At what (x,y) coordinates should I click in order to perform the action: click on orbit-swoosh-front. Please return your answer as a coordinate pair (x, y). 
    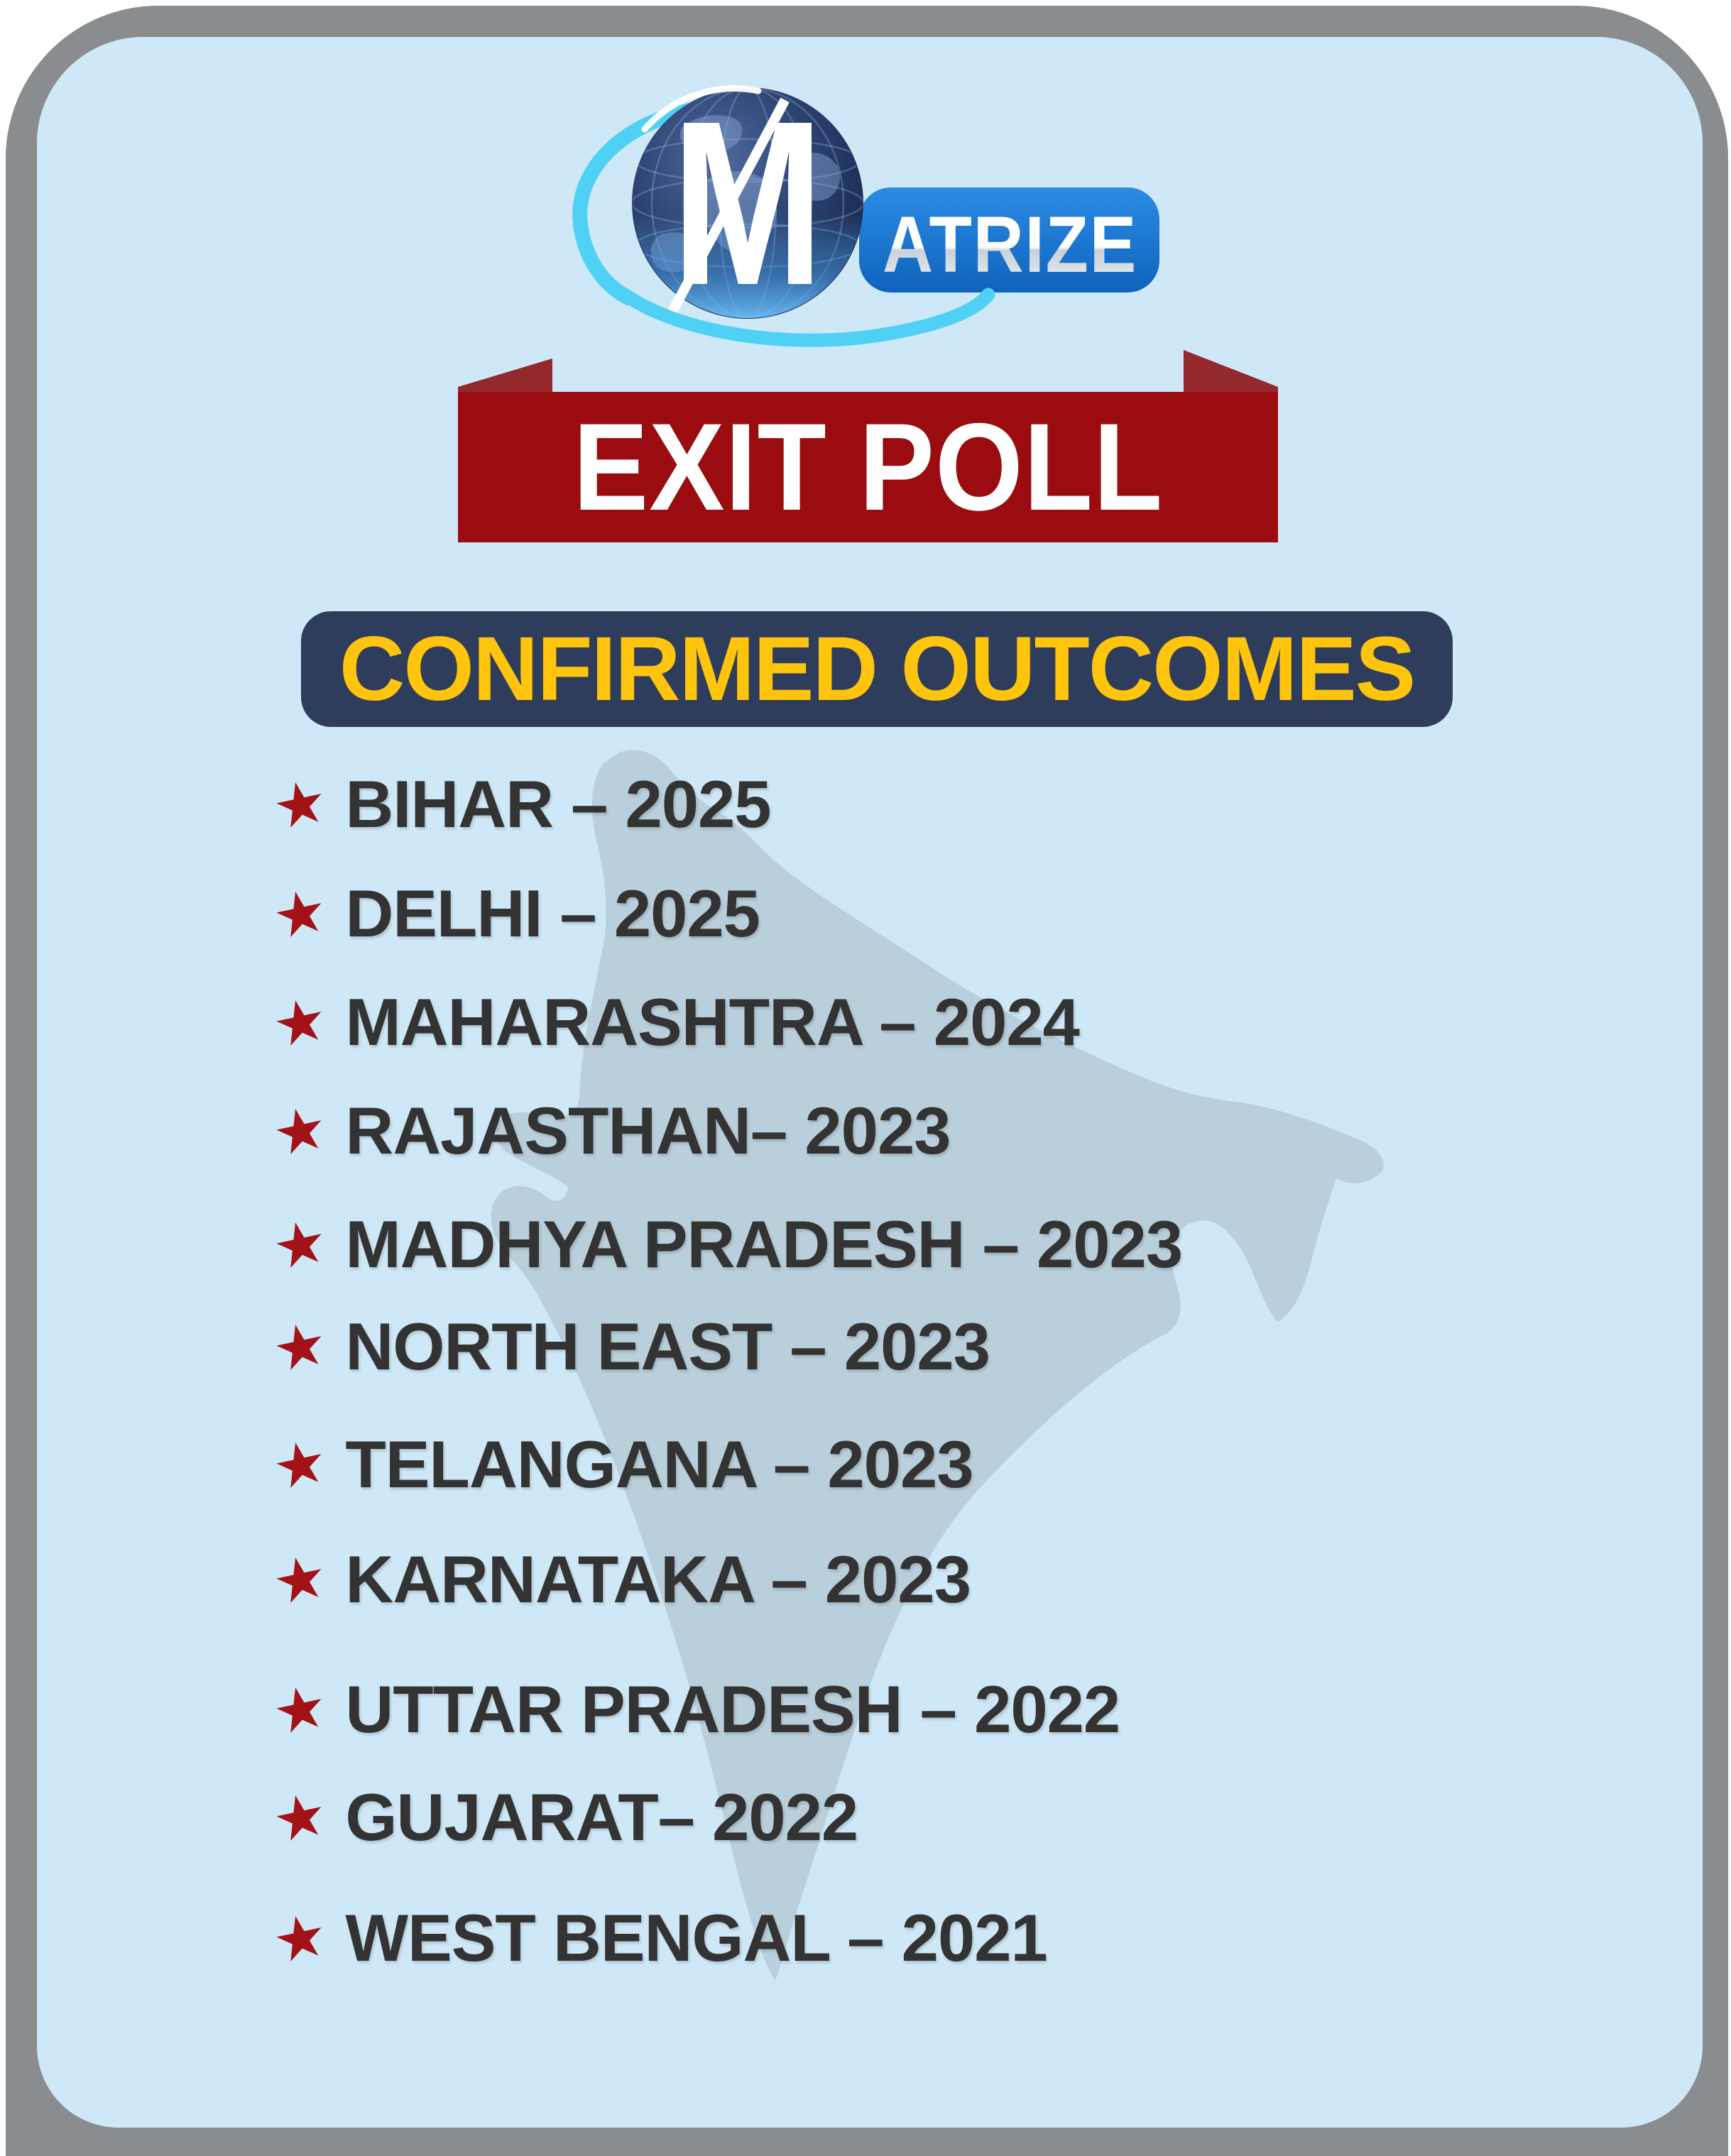
    Looking at the image, I should click on (807, 317).